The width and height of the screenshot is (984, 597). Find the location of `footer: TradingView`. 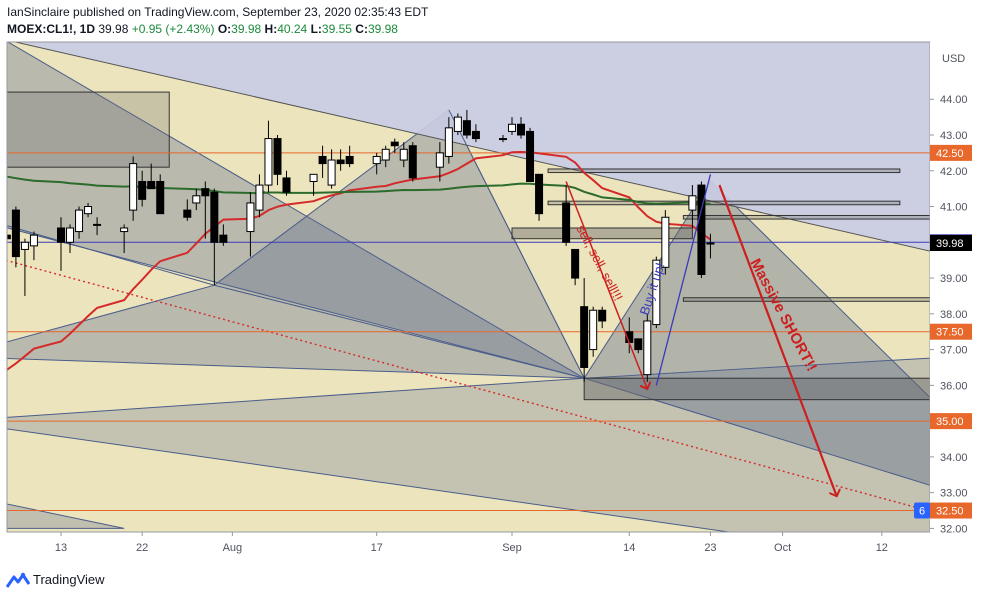

footer: TradingView is located at coordinates (492, 581).